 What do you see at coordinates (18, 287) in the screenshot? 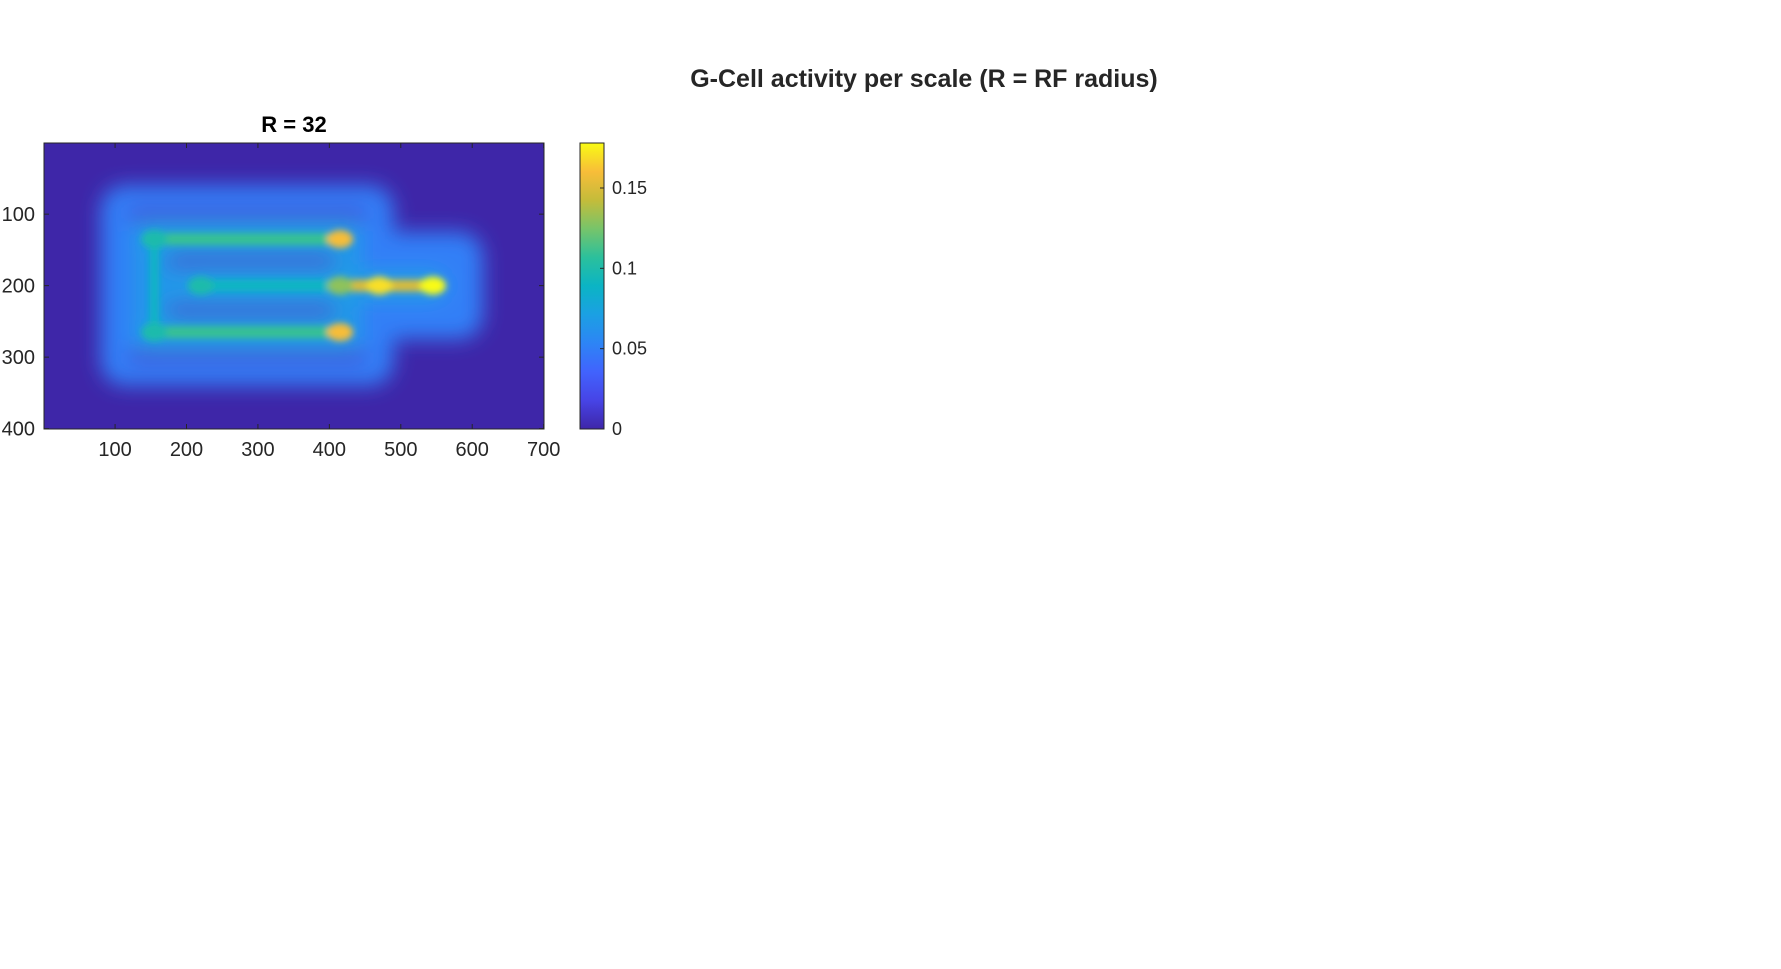
I see `y-tick-label: 200` at bounding box center [18, 287].